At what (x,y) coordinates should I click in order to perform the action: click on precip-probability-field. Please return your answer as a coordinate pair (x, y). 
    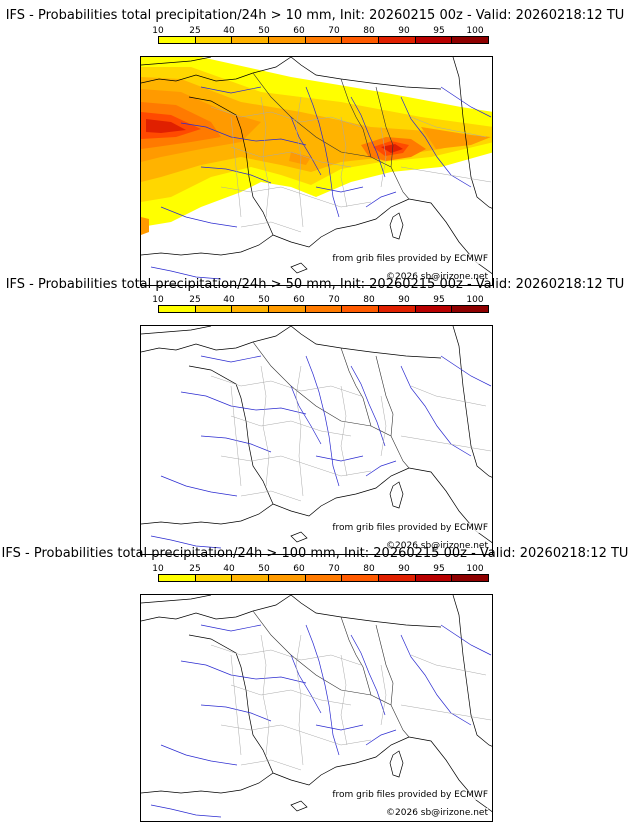
    Looking at the image, I should click on (316, 146).